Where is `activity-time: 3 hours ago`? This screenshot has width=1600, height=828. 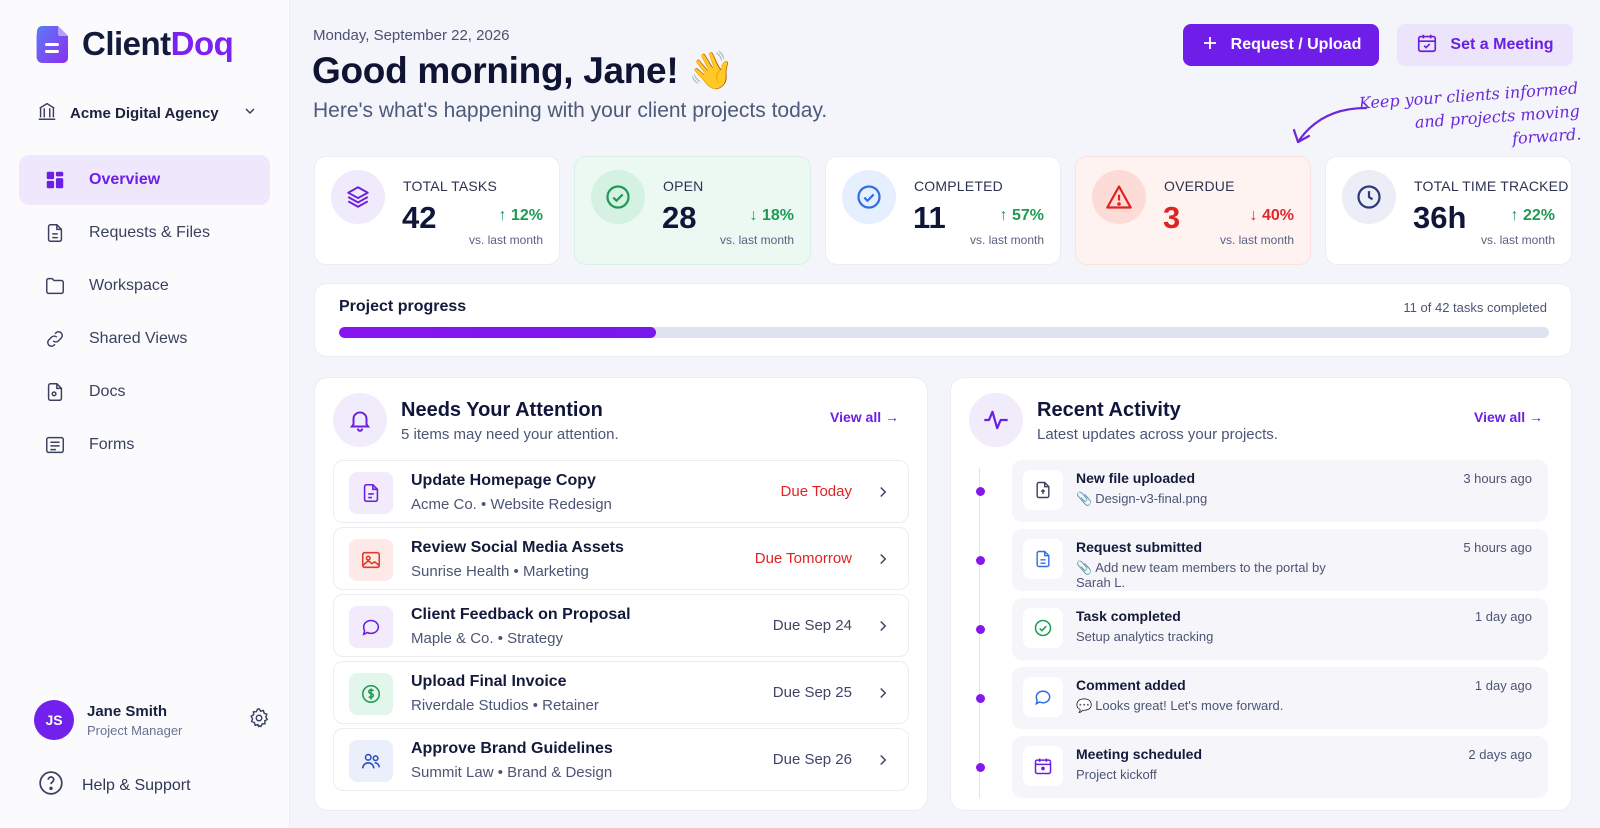 activity-time: 3 hours ago is located at coordinates (1497, 478).